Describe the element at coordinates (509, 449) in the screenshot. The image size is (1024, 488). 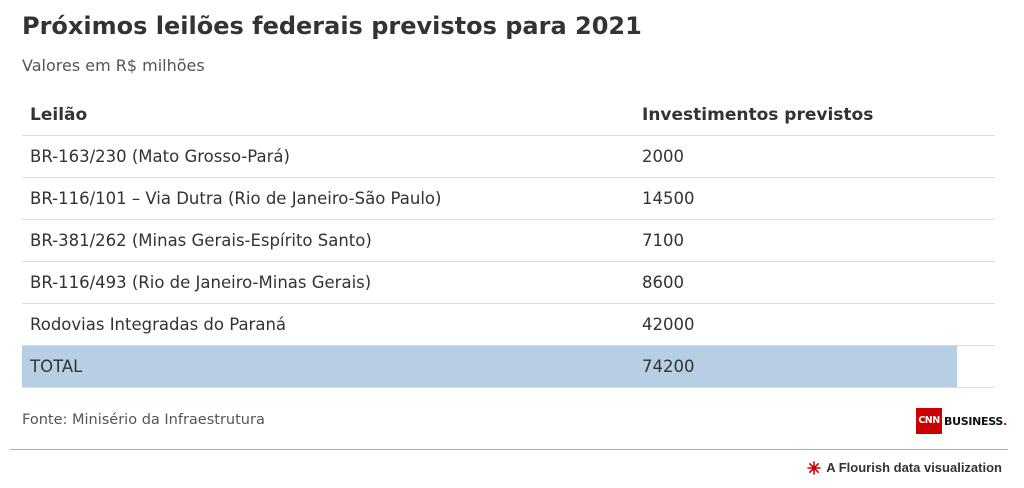
I see `footer-divider` at that location.